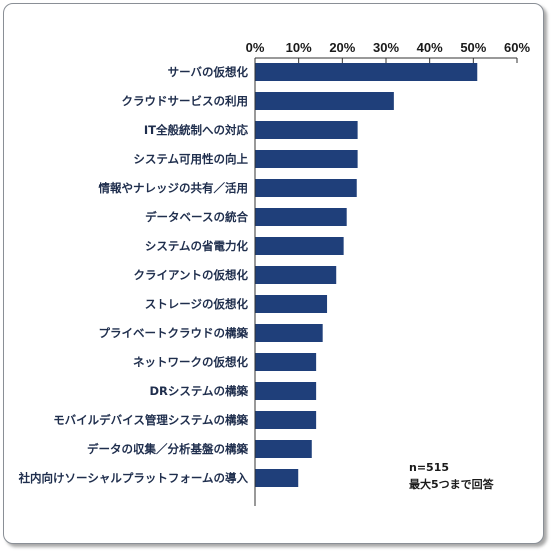  Describe the element at coordinates (185, 101) in the screenshot. I see `category-label: クラウドサービスの利用` at that location.